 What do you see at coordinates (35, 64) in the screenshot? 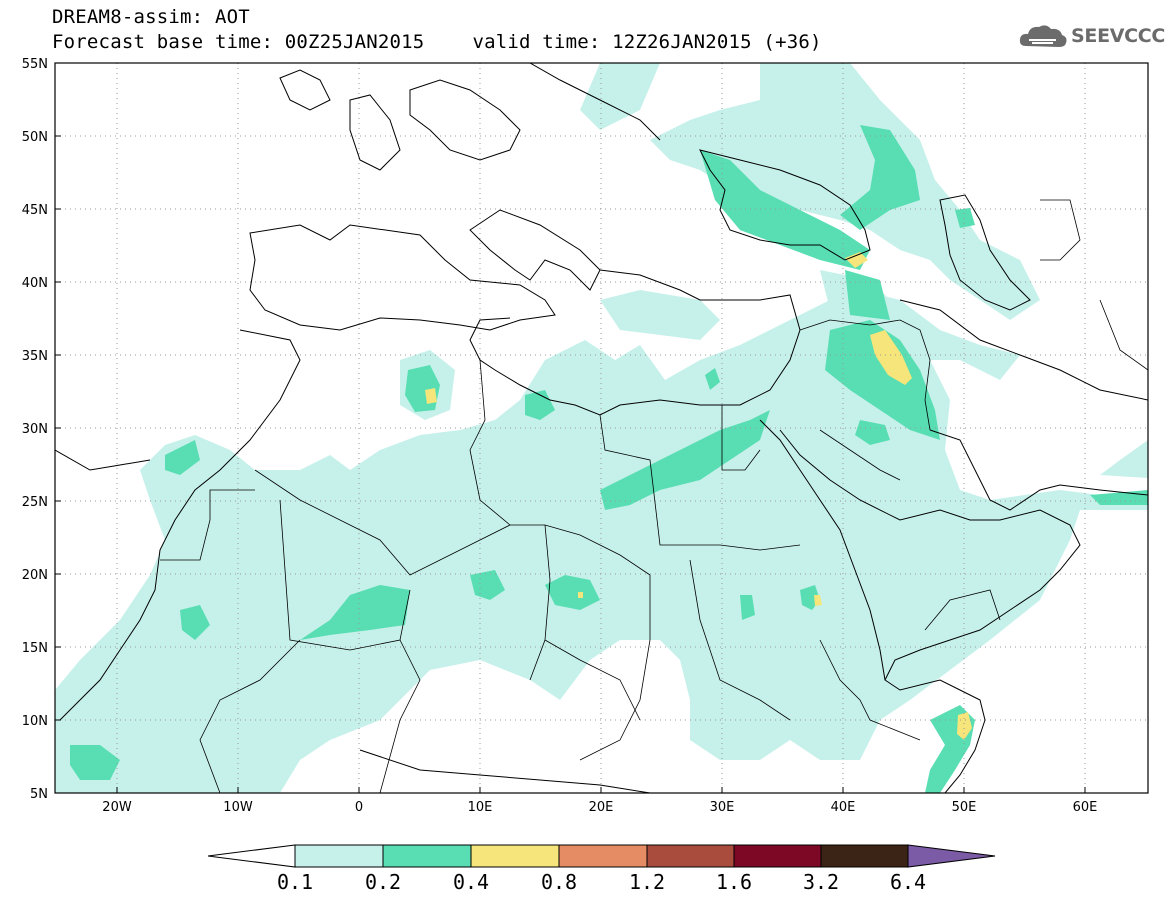
I see `lat-label: 55N` at bounding box center [35, 64].